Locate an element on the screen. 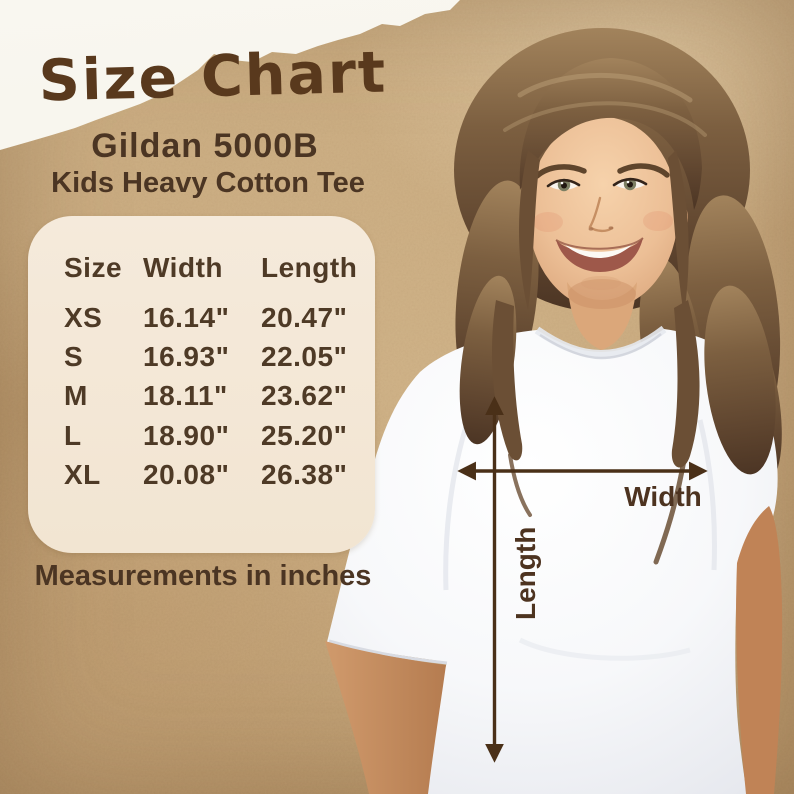 This screenshot has height=794, width=794. length-value: 26.38" is located at coordinates (304, 474).